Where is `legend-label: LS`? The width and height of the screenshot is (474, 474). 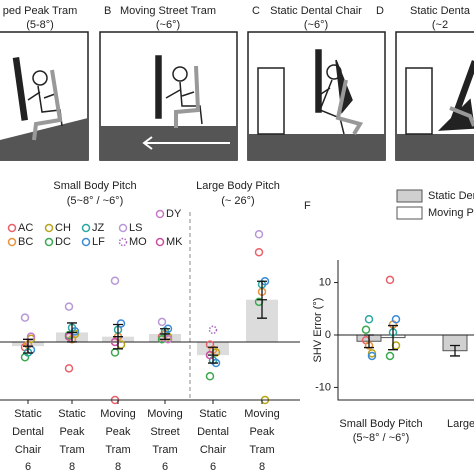
legend-label: LS is located at coordinates (135, 228).